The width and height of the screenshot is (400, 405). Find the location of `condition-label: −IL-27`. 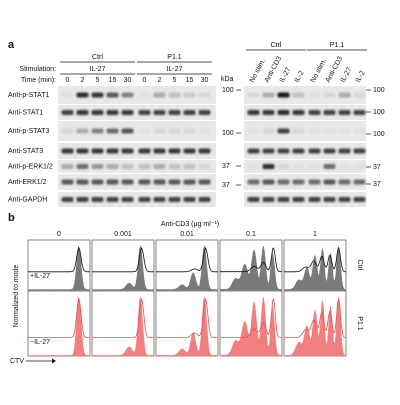

condition-label: −IL-27 is located at coordinates (40, 342).